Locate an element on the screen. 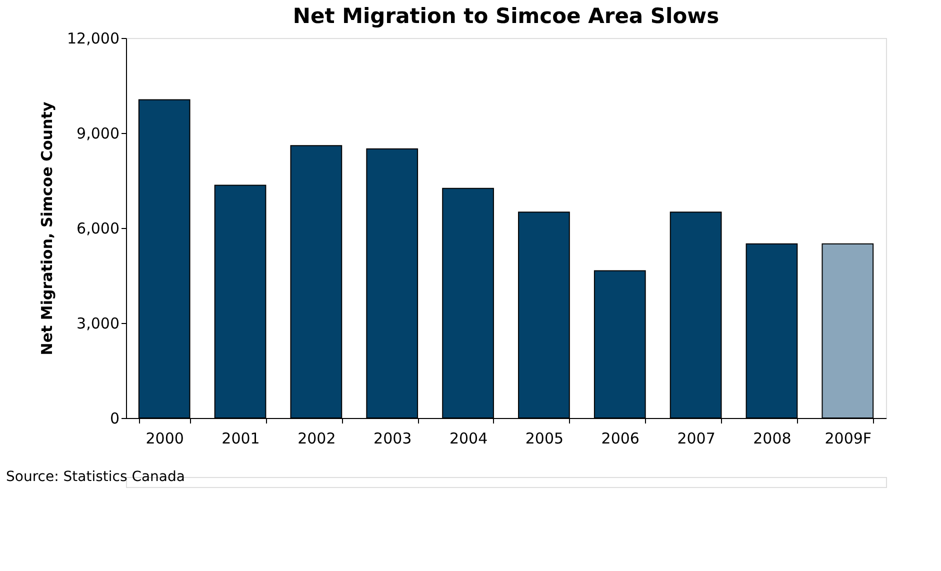 The width and height of the screenshot is (941, 571). x-tick-label: 2003 is located at coordinates (393, 439).